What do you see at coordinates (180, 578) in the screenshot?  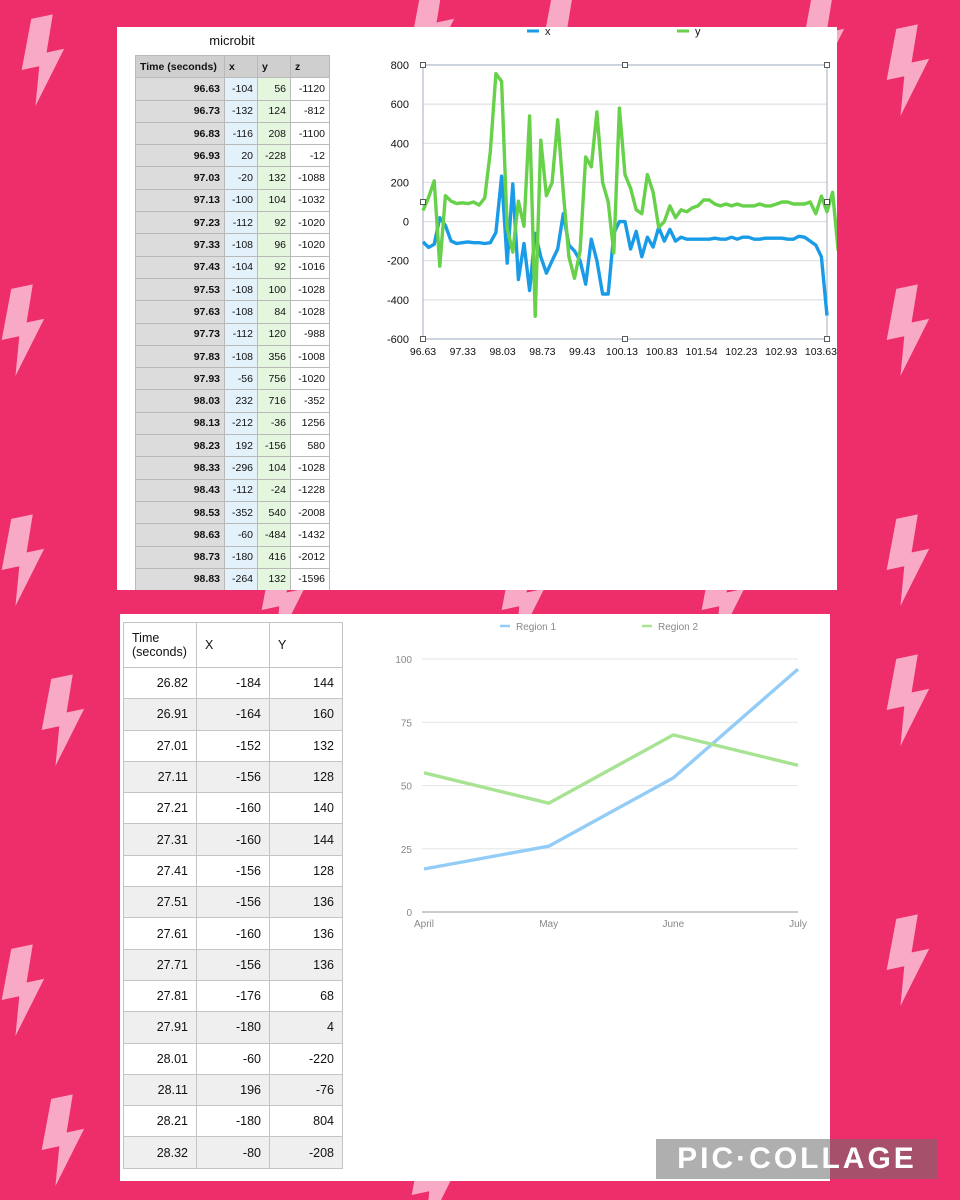 I see `table-cell: 98.83` at bounding box center [180, 578].